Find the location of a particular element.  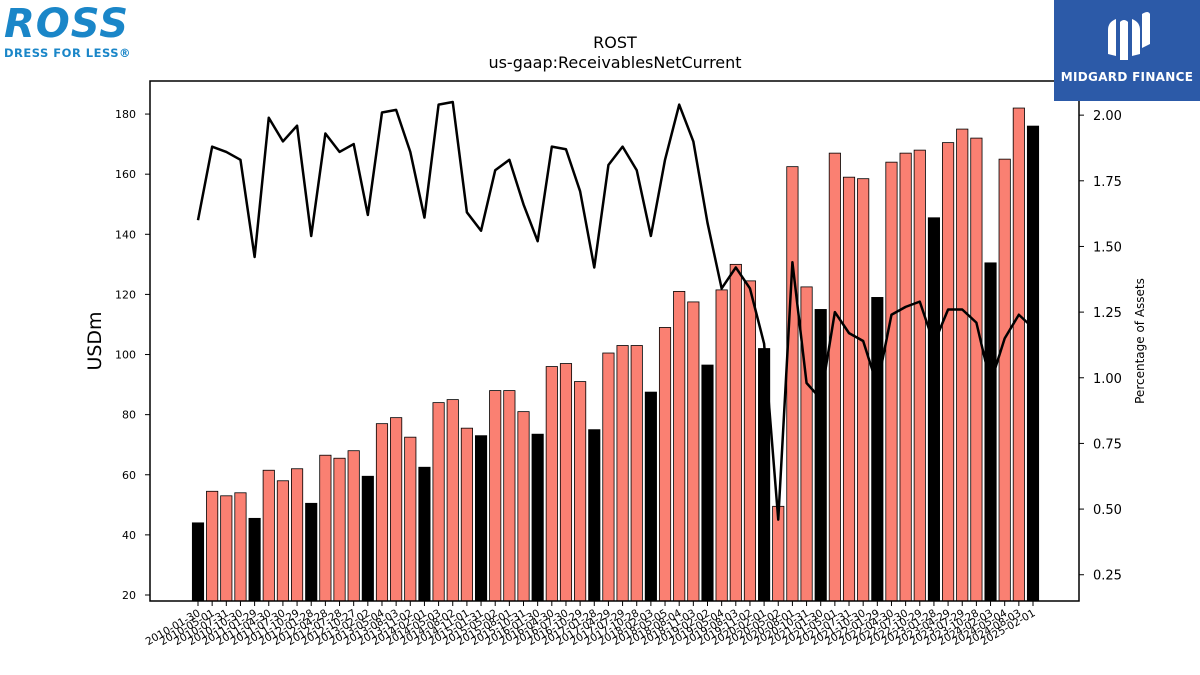

y2-tick-label: 0.75 is located at coordinates (1107, 444).